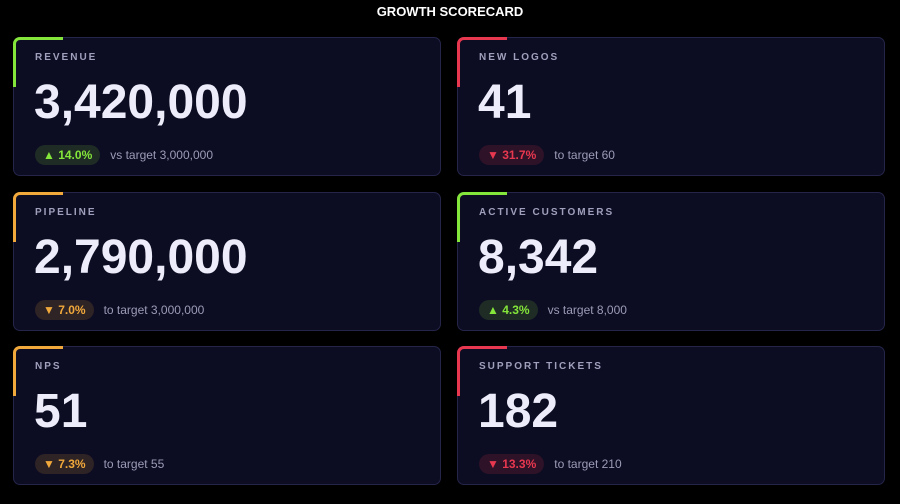 This screenshot has height=504, width=900. I want to click on change-badge: ▼ 7.3%, so click(64, 464).